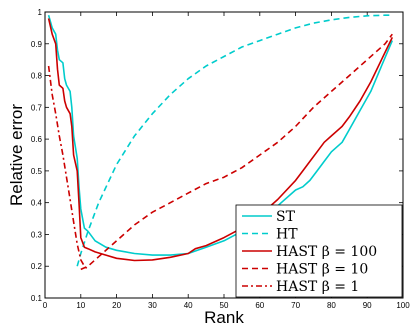  I want to click on y-tick-label: 0.7, so click(37, 107).